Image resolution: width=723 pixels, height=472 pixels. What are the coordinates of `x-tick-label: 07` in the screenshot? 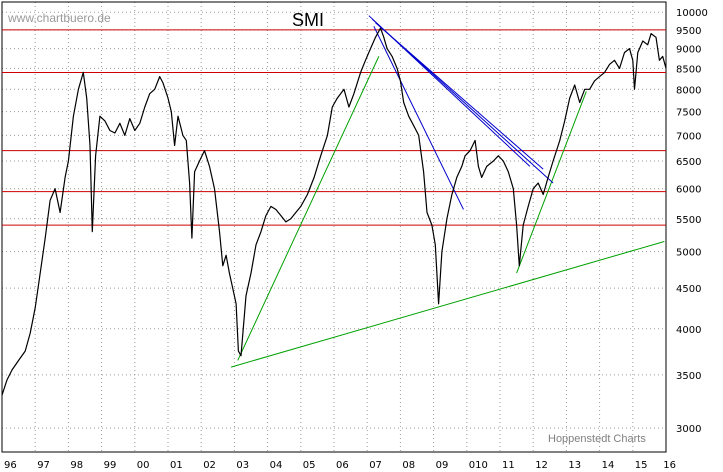 It's located at (375, 465).